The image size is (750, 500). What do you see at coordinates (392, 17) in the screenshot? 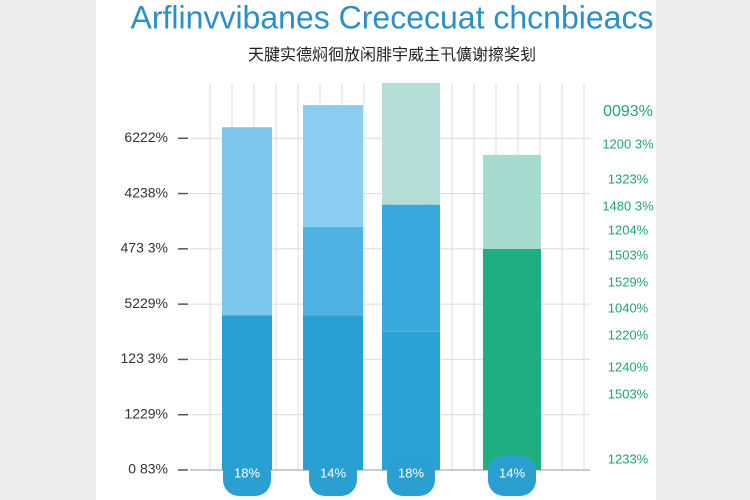
I see `chart-title: Arflinvvibanes Crececuat chcnbieacs` at bounding box center [392, 17].